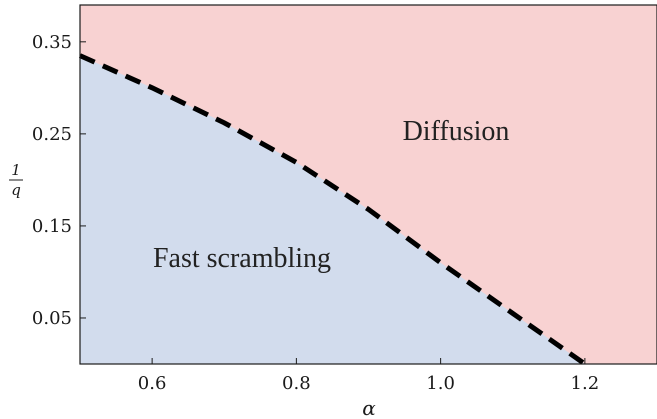  I want to click on y-axis-label: 1 q, so click(16, 180).